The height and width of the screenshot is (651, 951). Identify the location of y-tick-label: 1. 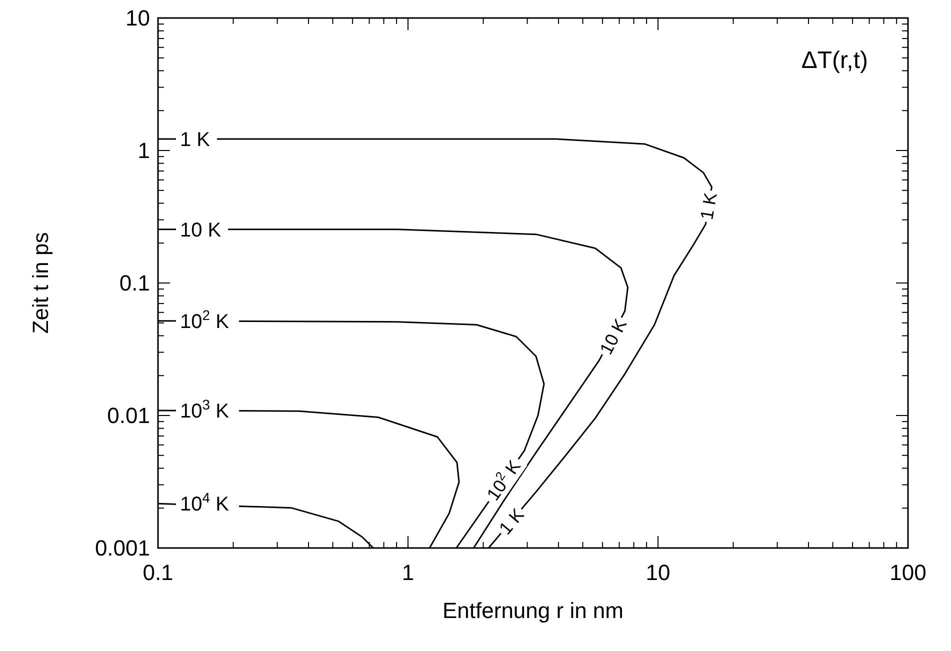
(144, 151).